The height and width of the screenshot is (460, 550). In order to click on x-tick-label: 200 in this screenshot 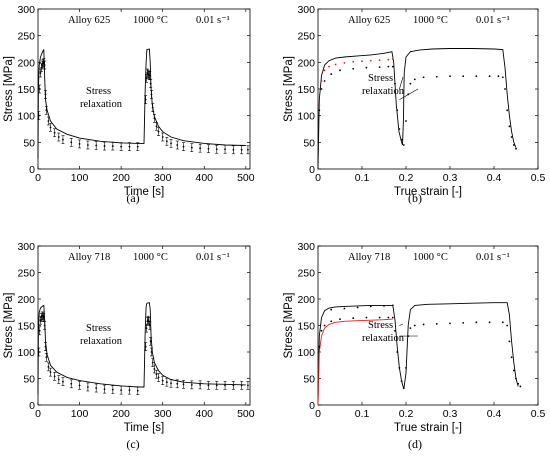, I will do `click(121, 414)`.